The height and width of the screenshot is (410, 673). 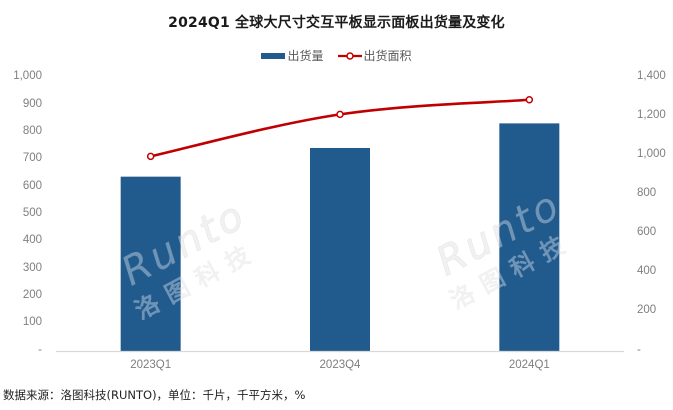 I want to click on y-right-tick-label: 400, so click(x=647, y=271).